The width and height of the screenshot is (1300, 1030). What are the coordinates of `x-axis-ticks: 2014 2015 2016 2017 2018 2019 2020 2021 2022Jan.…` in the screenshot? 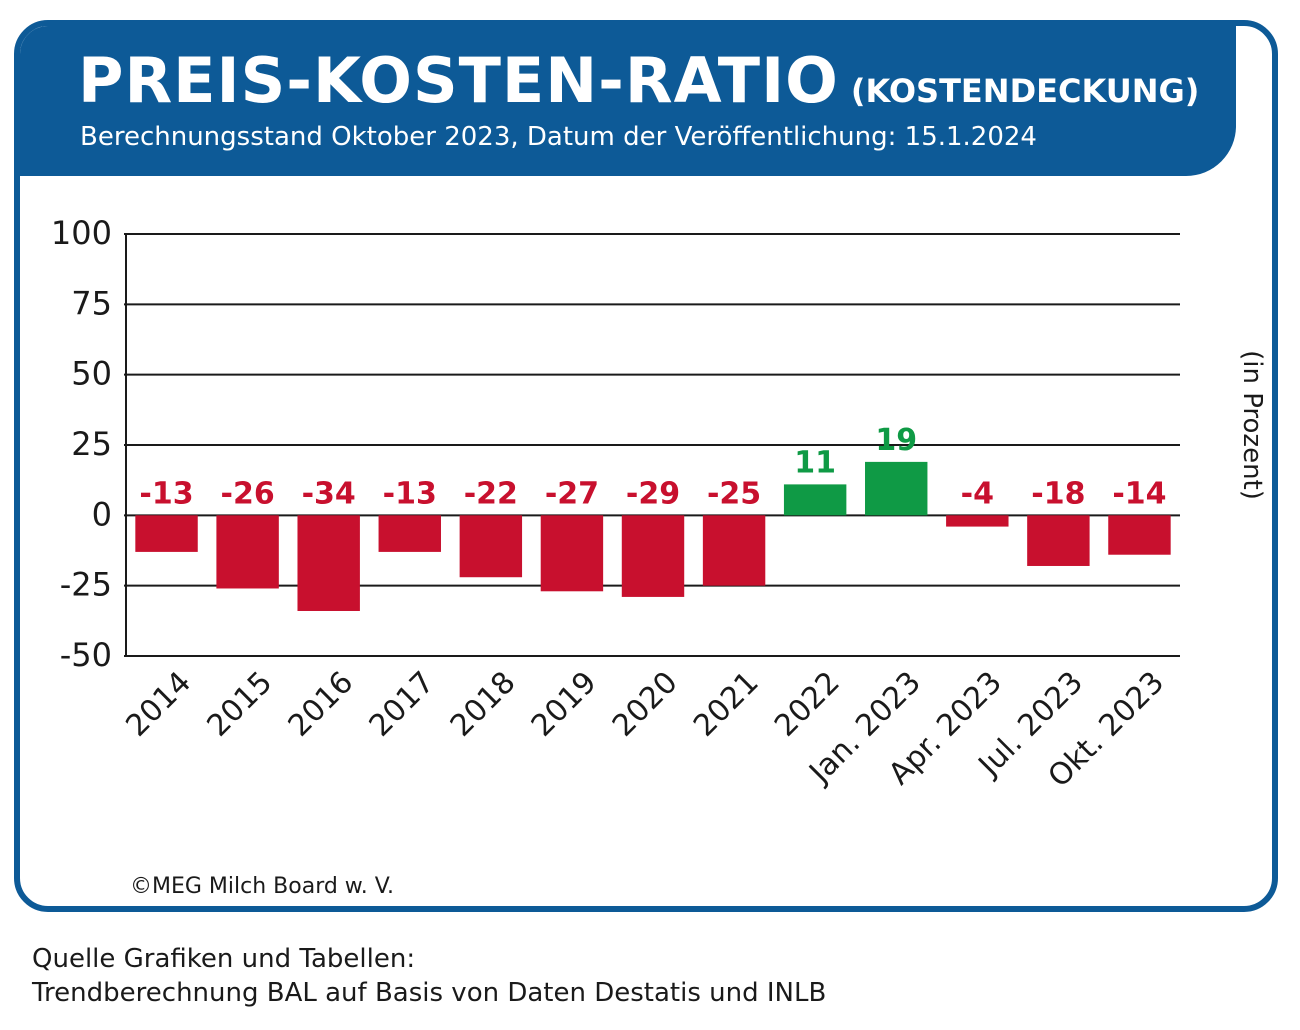 It's located at (645, 730).